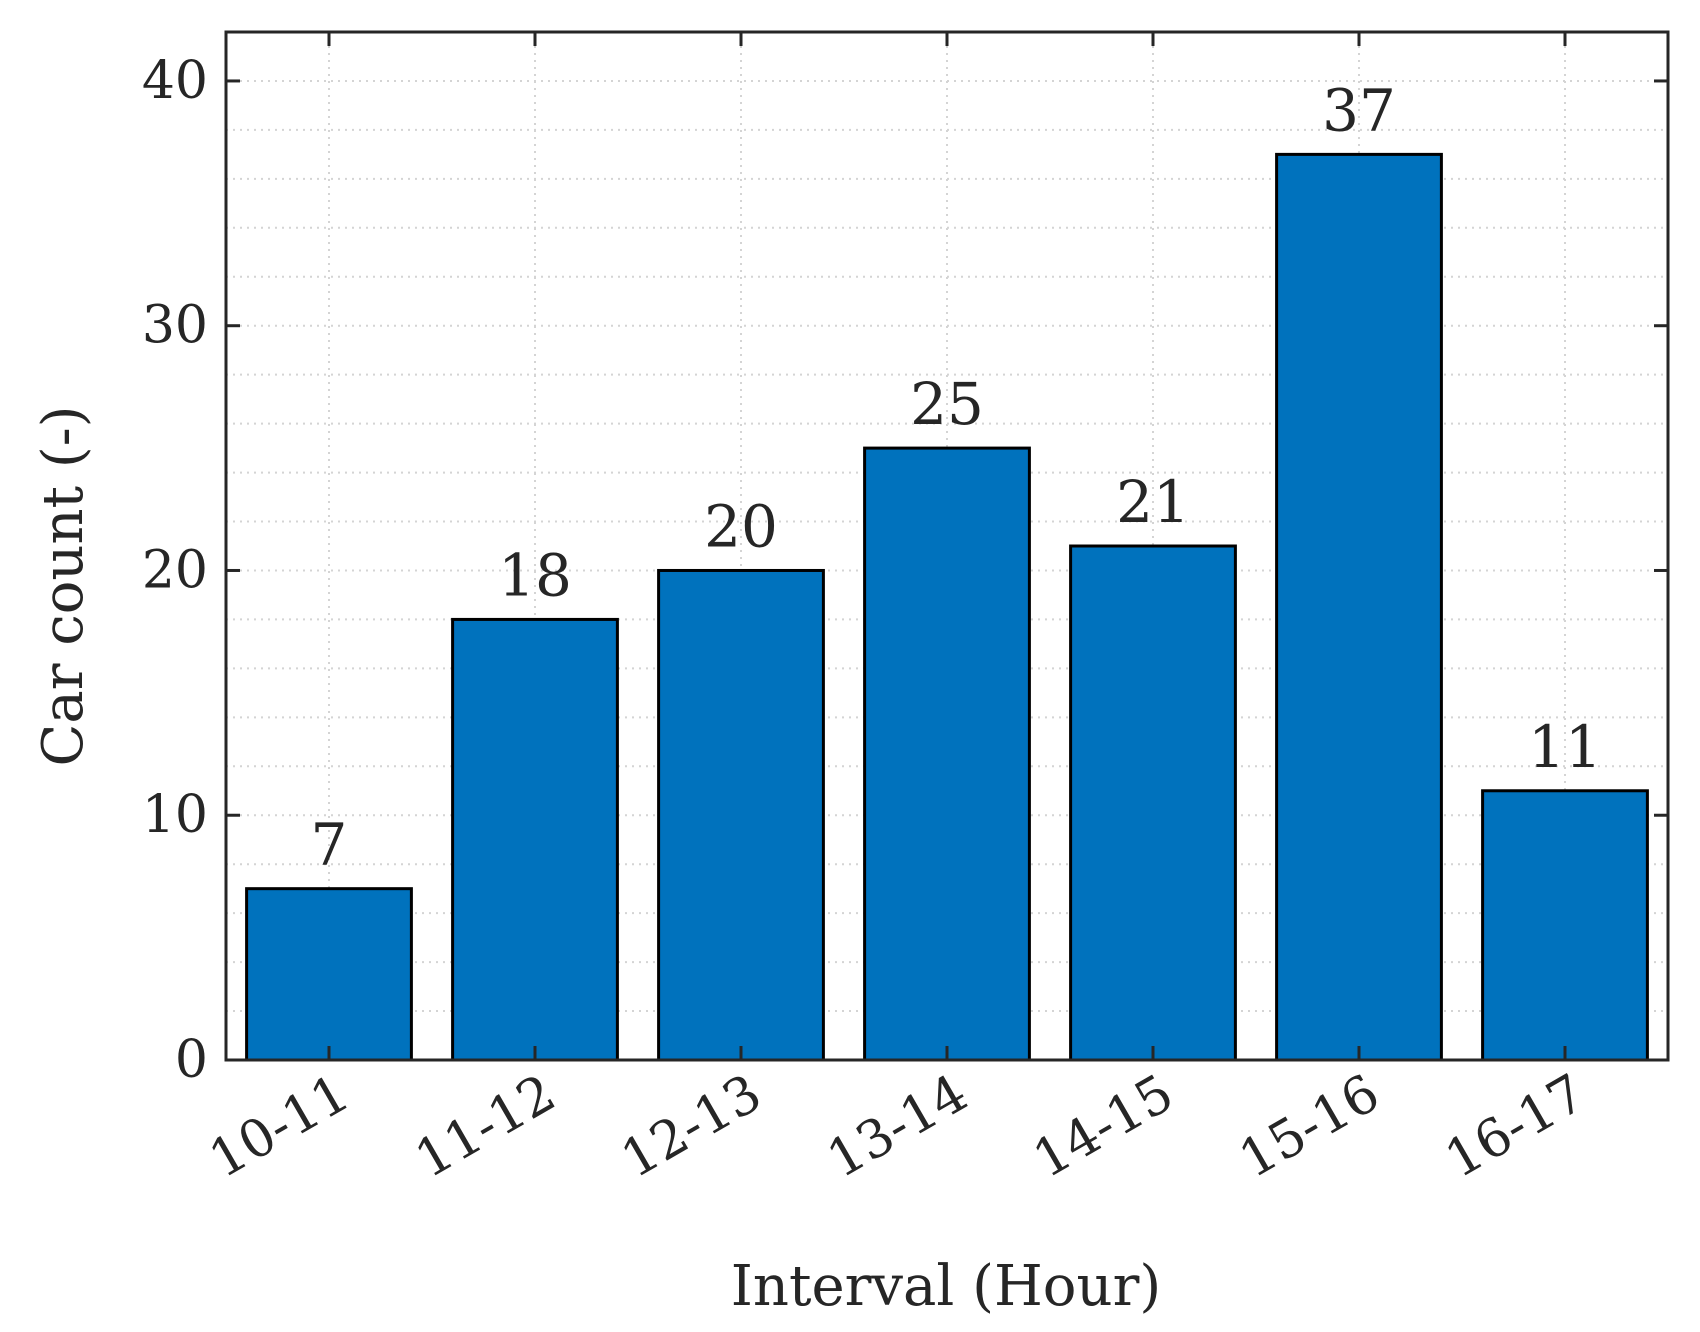 Image resolution: width=1700 pixels, height=1332 pixels. Describe the element at coordinates (175, 326) in the screenshot. I see `y-tick-label: 30` at that location.